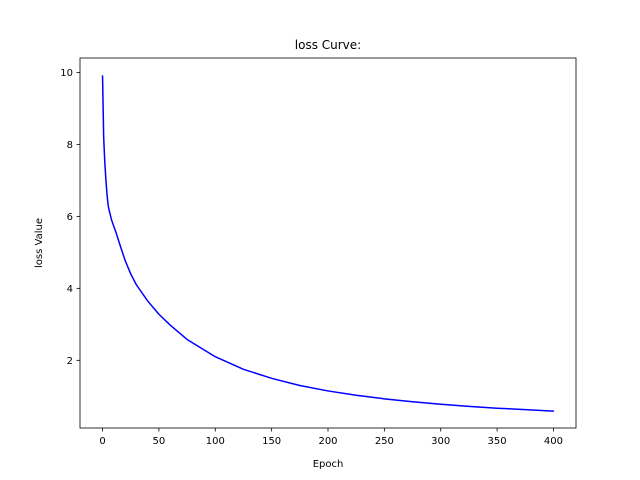 The height and width of the screenshot is (480, 640). What do you see at coordinates (271, 441) in the screenshot?
I see `x-tick-label: 150` at bounding box center [271, 441].